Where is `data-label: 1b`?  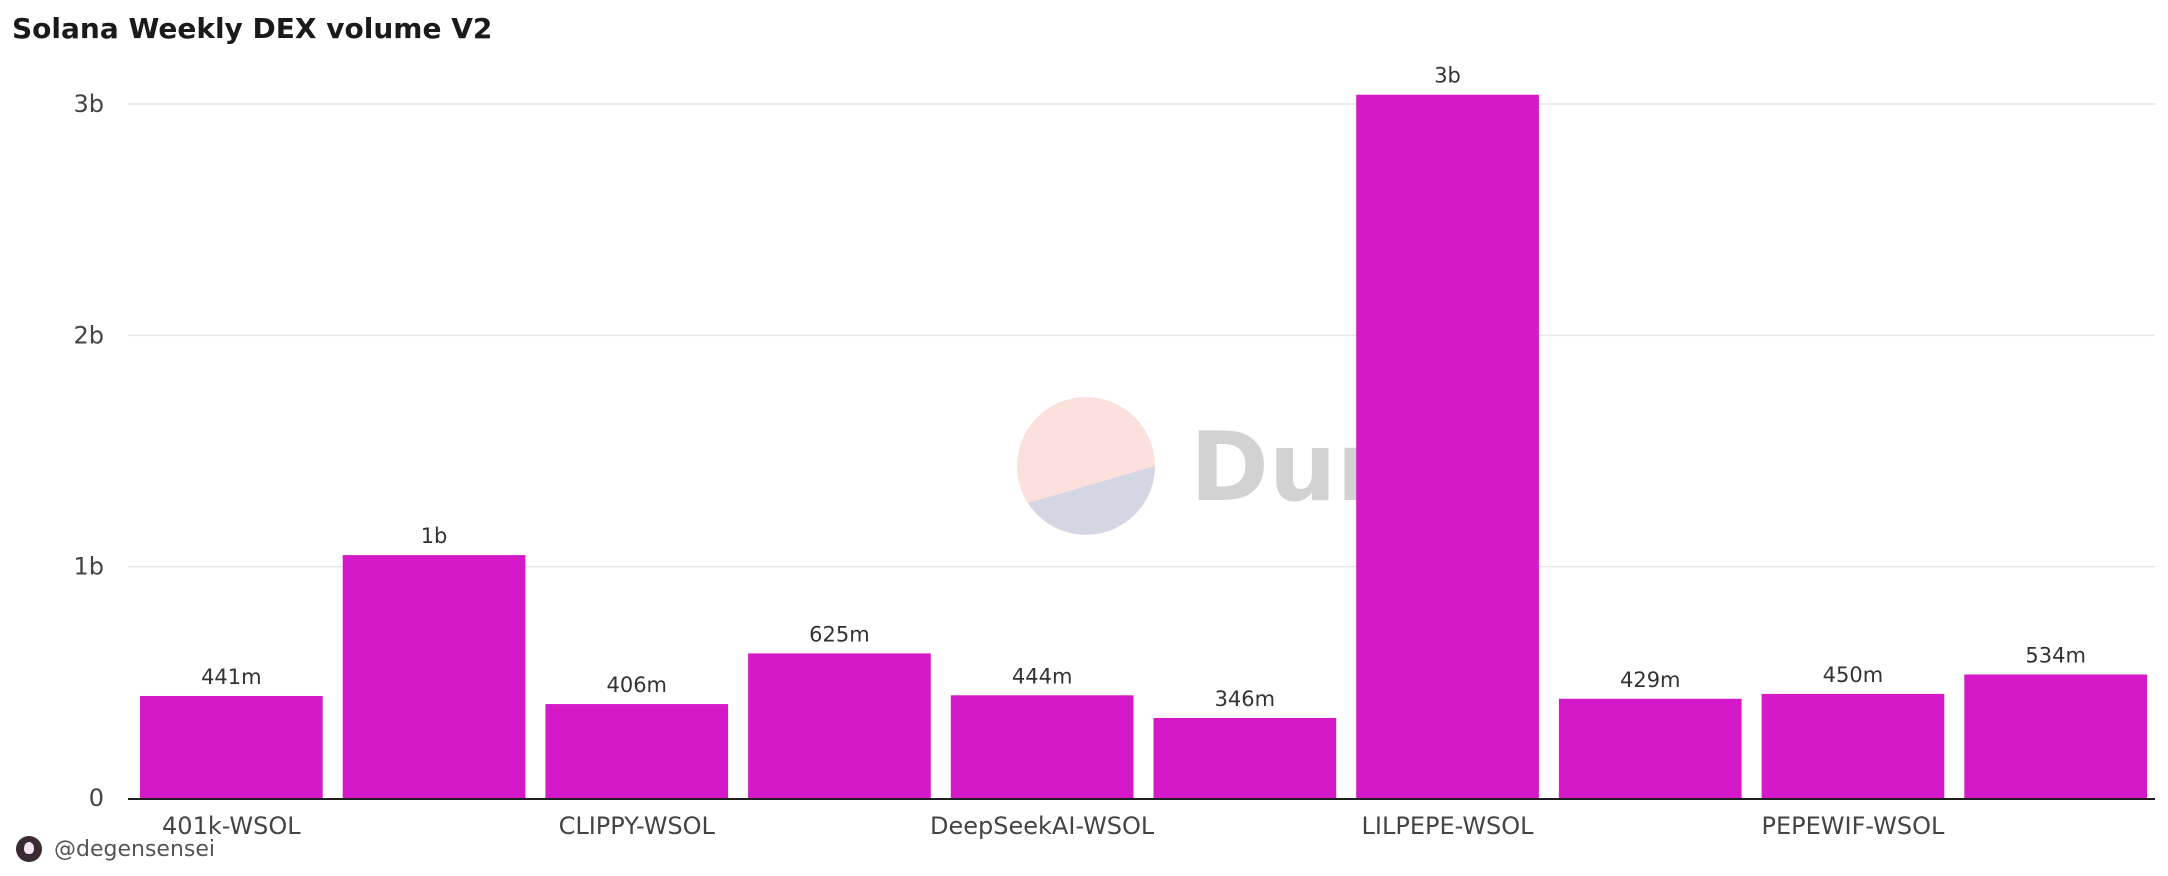
data-label: 1b is located at coordinates (434, 536).